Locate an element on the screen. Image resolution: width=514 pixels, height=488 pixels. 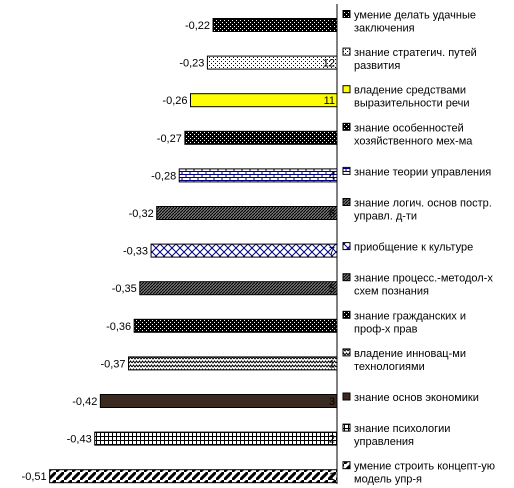
value-label-9: -0,36 is located at coordinates (118, 327).